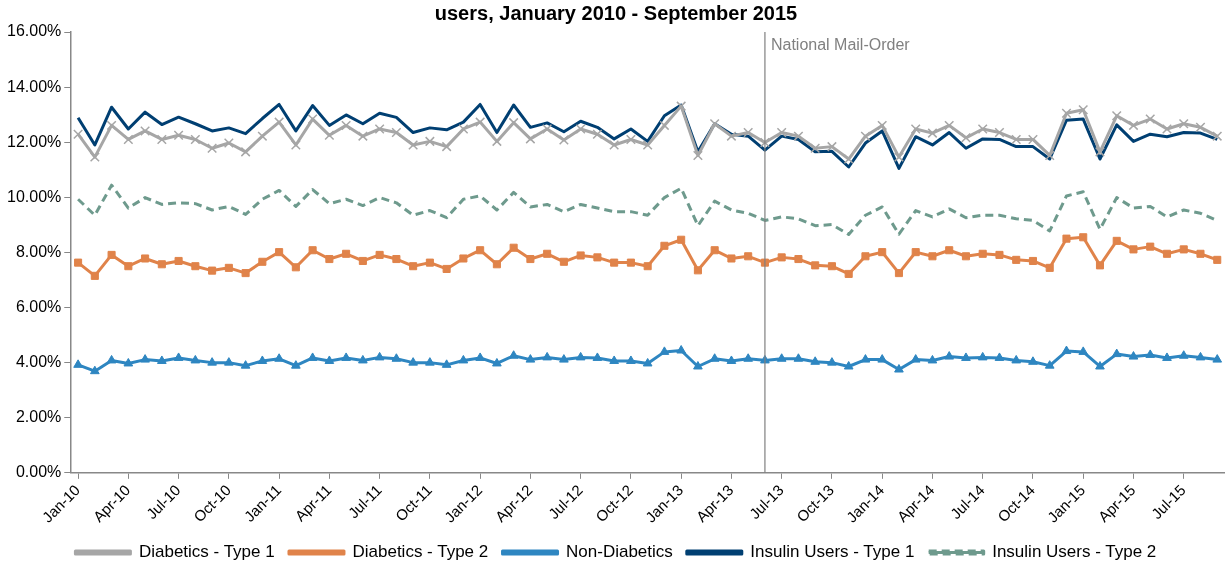 The image size is (1232, 571). Describe the element at coordinates (619, 552) in the screenshot. I see `legend-label: Non-Diabetics` at that location.